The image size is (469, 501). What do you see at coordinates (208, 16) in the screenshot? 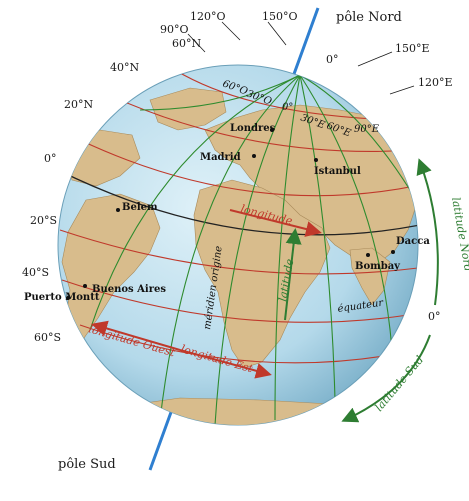
I see `meridian-label-120o: 120°O` at bounding box center [208, 16].